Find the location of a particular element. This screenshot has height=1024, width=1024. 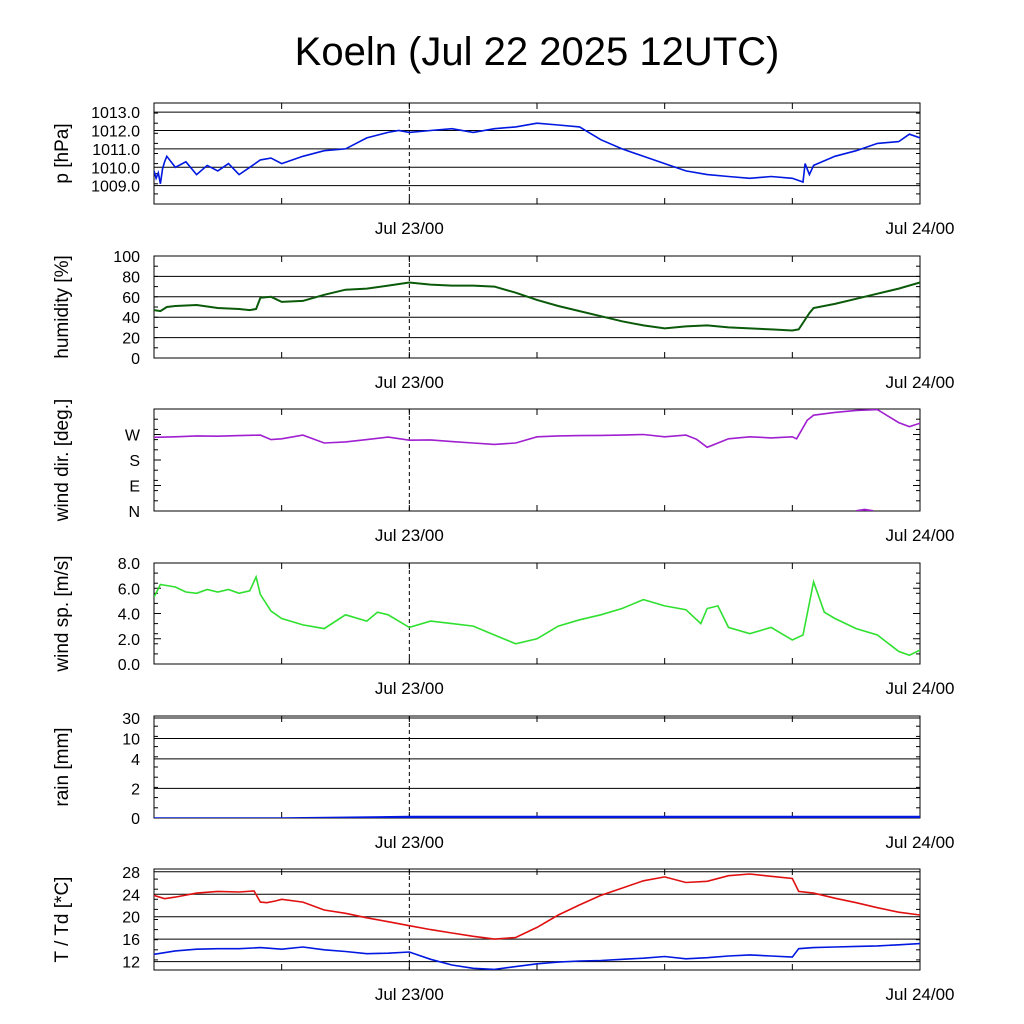

y-tick-label: 6.0 is located at coordinates (129, 589).